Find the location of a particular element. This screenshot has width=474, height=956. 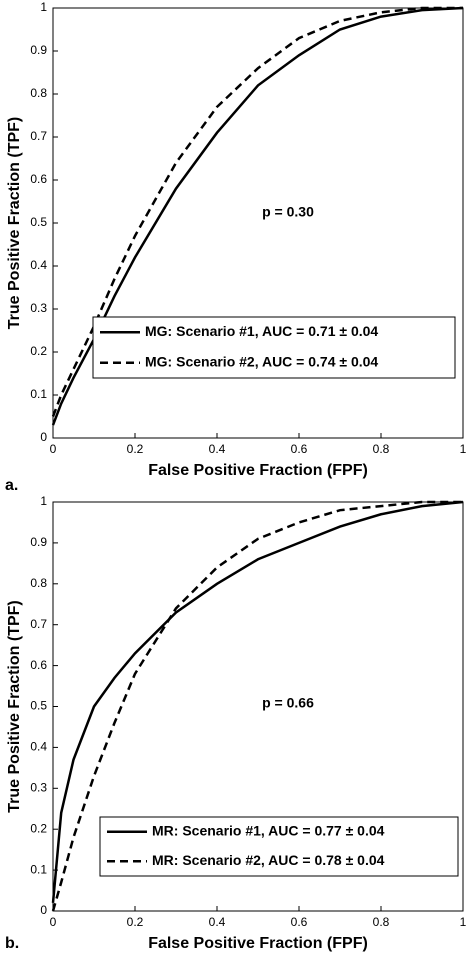

panel-label: a. is located at coordinates (11, 485).